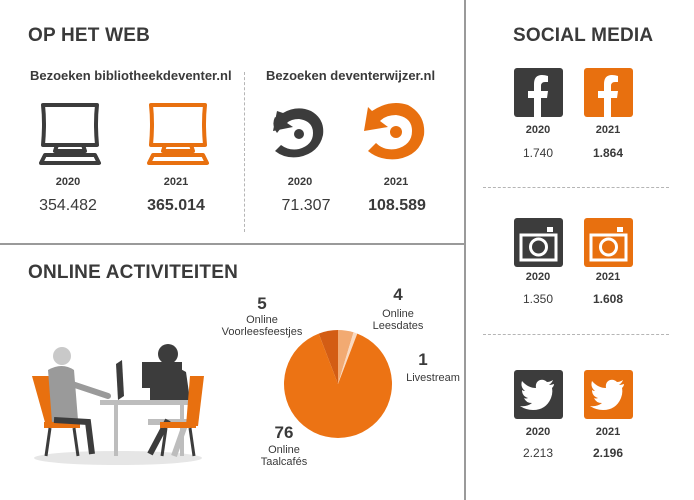  What do you see at coordinates (262, 332) in the screenshot?
I see `pie-label-text: Voorleesfeestjes` at bounding box center [262, 332].